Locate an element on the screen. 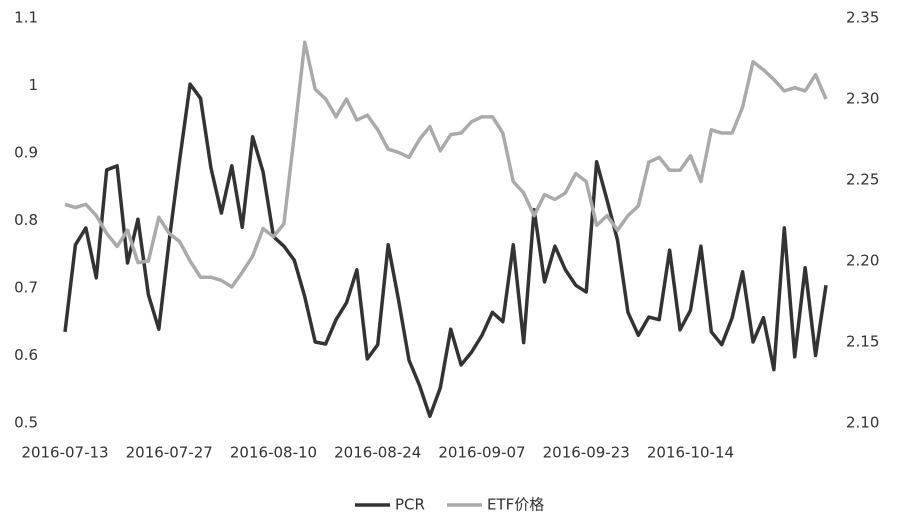 The image size is (900, 526). y-tick-label: 0.5 is located at coordinates (26, 423).